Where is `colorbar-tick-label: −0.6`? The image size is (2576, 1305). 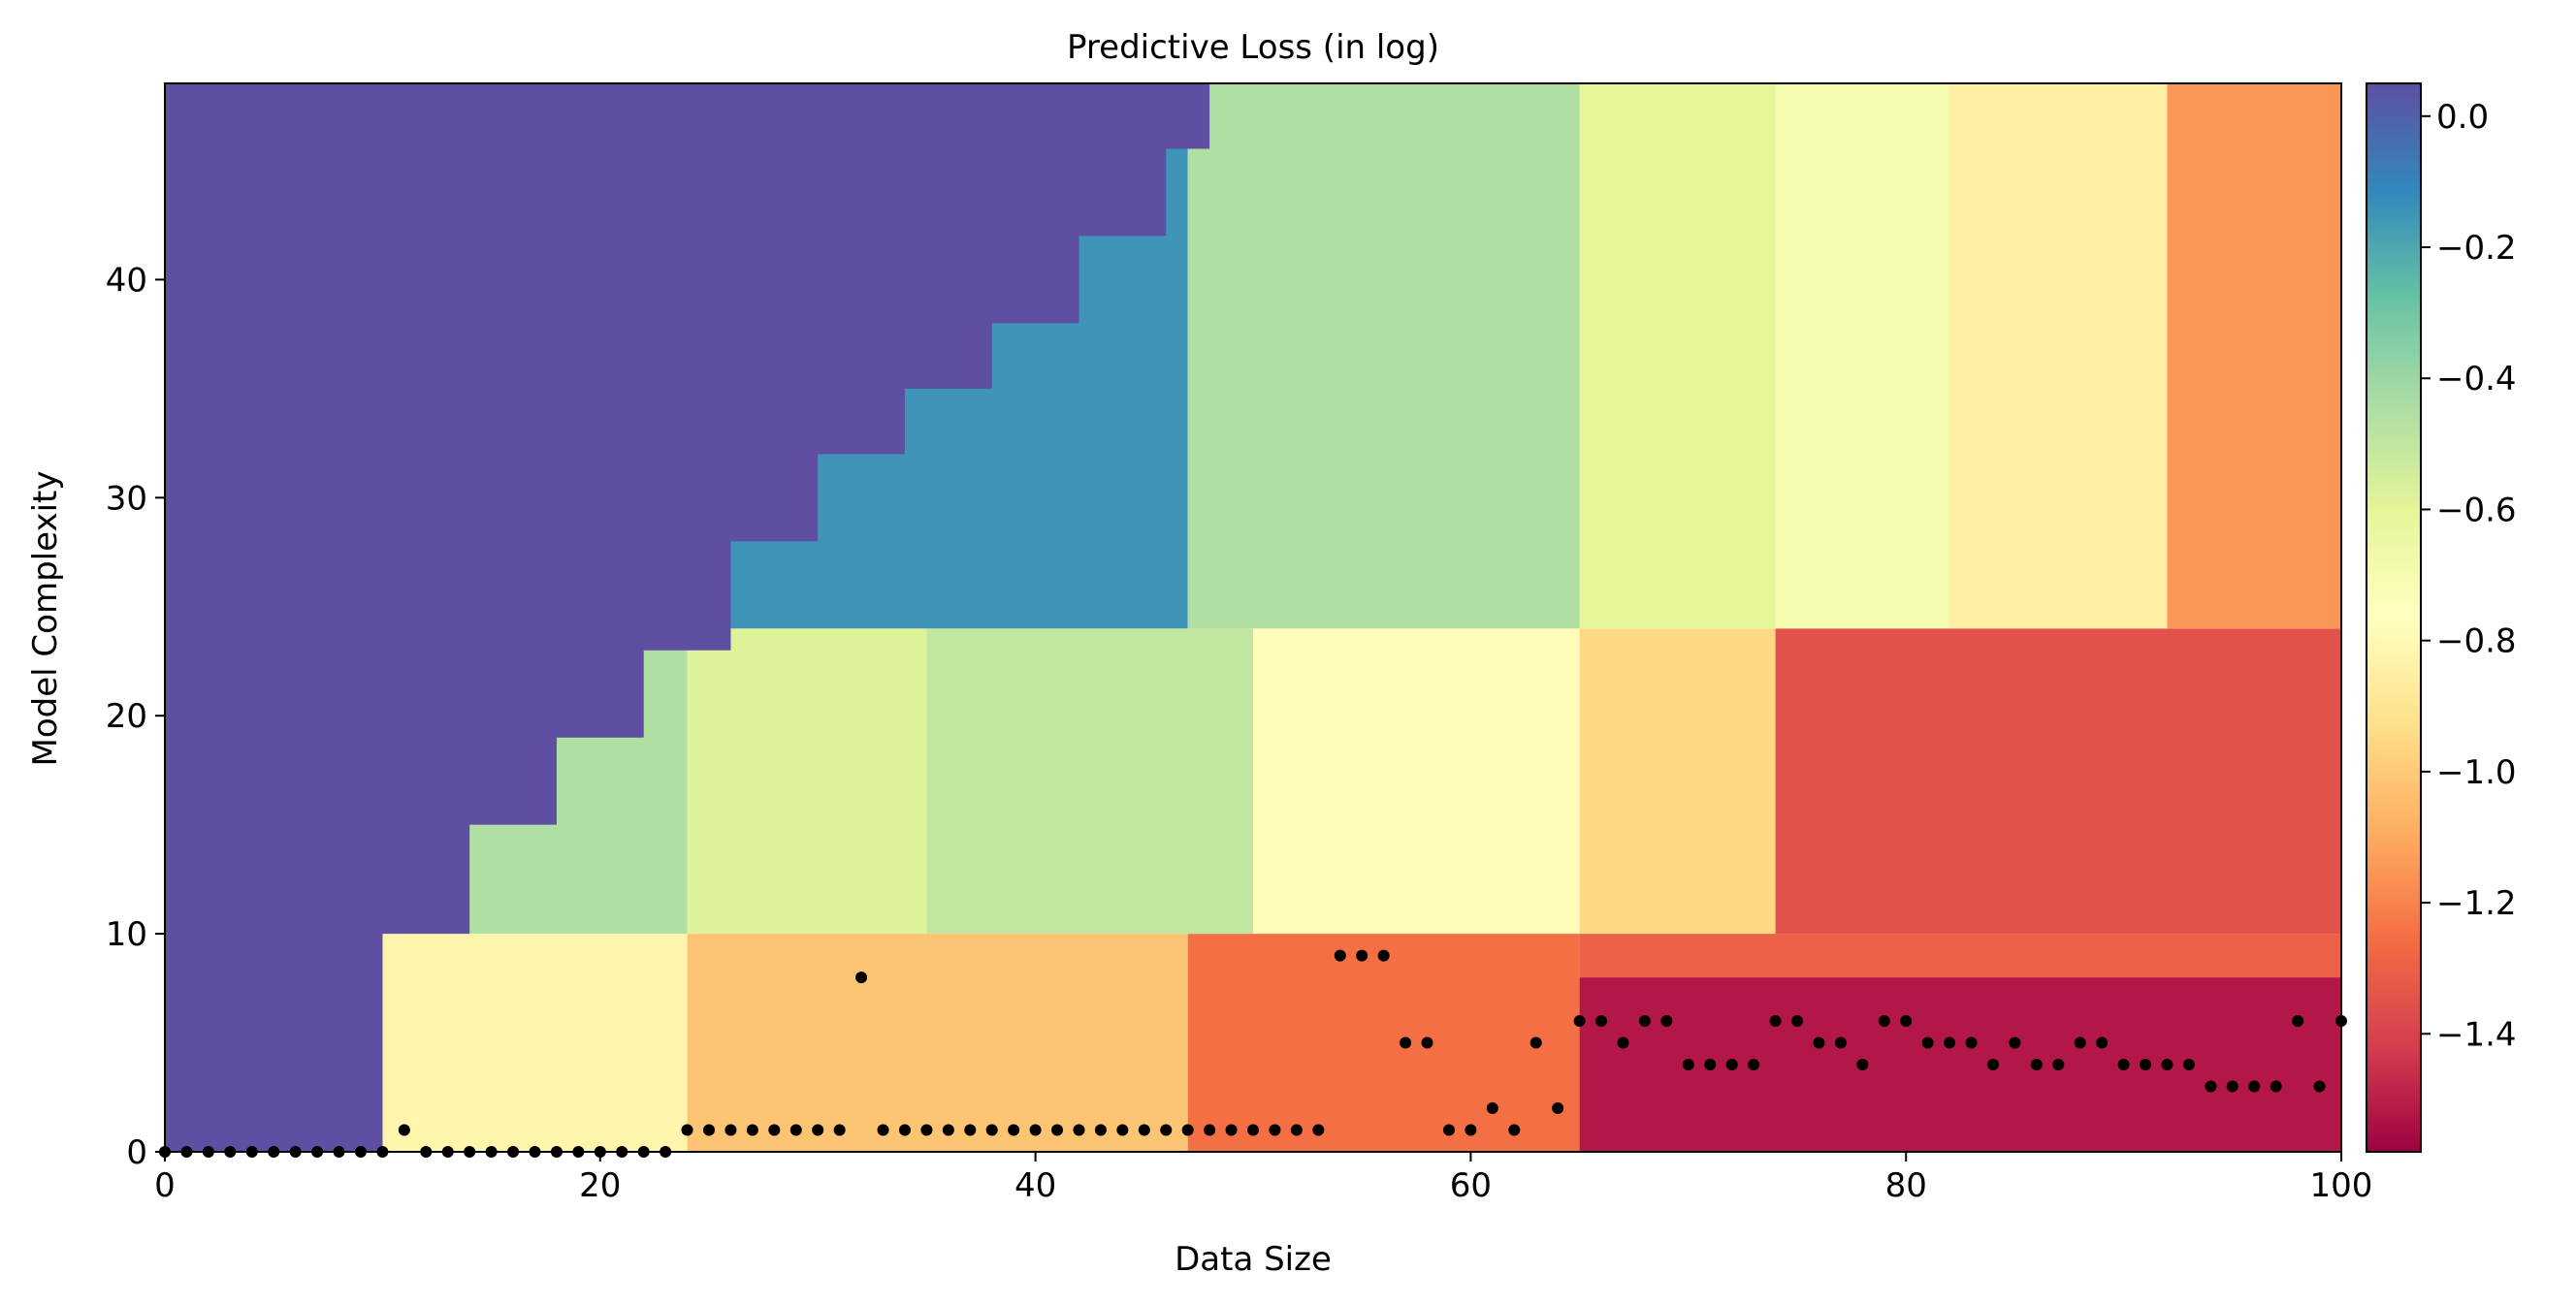
colorbar-tick-label: −0.6 is located at coordinates (2476, 510).